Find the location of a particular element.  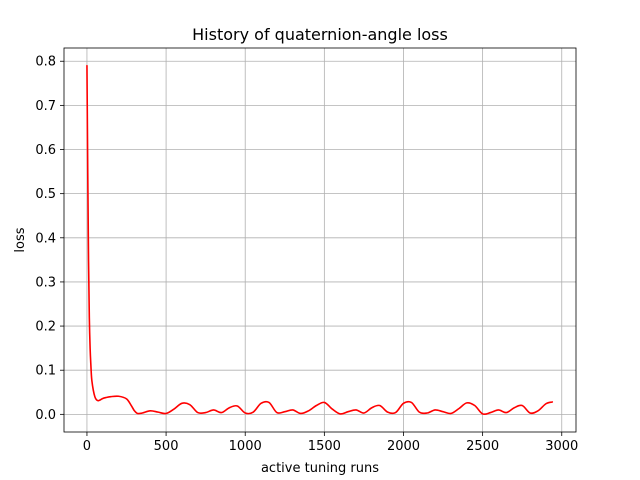

y-tick-label: 0.3 is located at coordinates (45, 282).